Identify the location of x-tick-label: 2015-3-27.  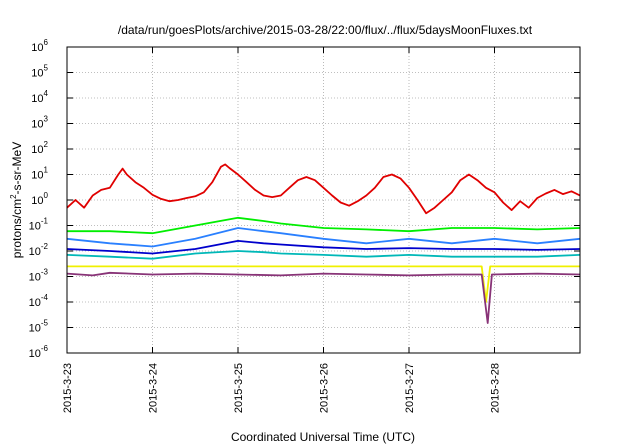
(410, 388).